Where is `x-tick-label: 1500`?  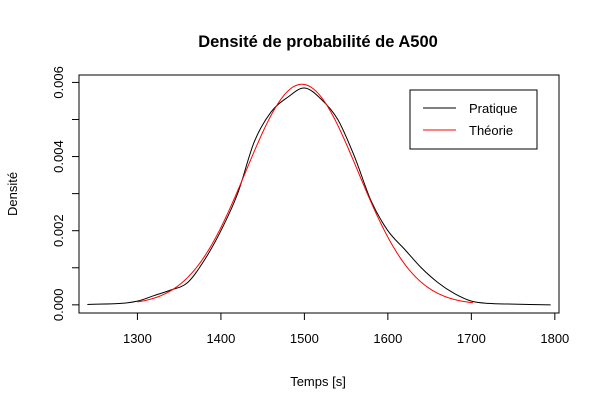
x-tick-label: 1500 is located at coordinates (304, 338).